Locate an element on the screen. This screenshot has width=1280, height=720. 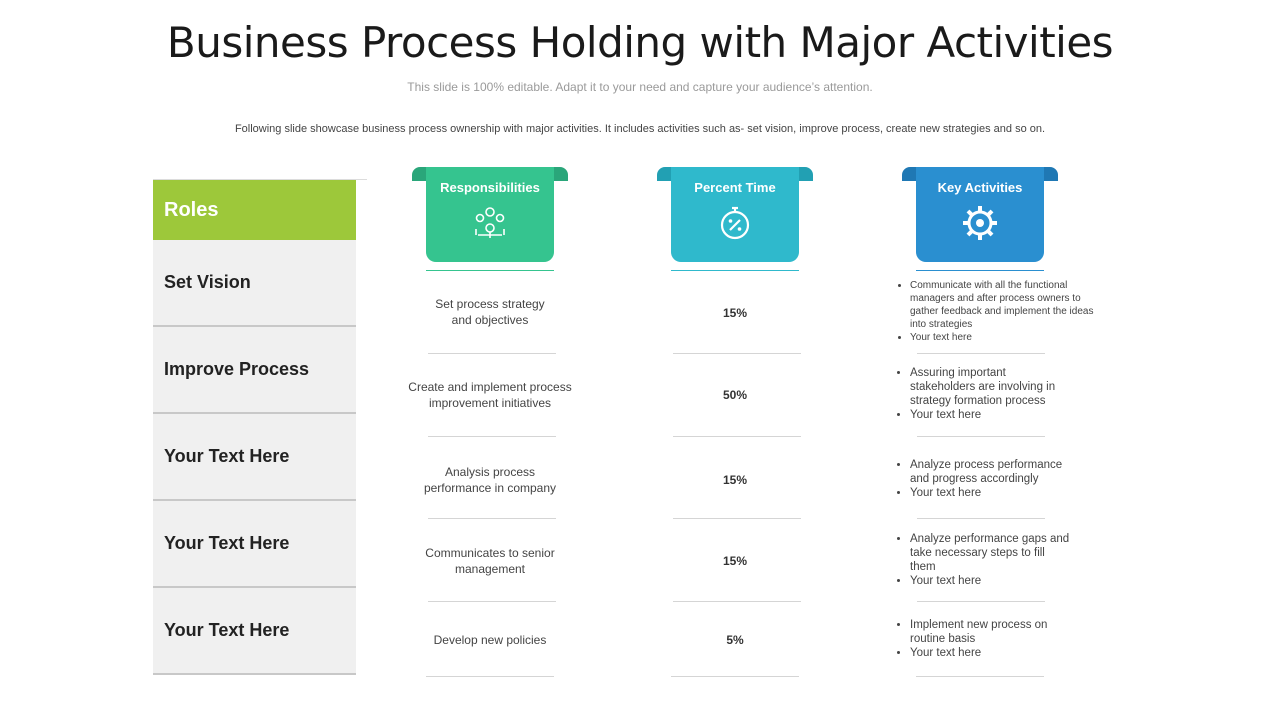
responsibility-cell: Set process strategy and objectives is located at coordinates (490, 312).